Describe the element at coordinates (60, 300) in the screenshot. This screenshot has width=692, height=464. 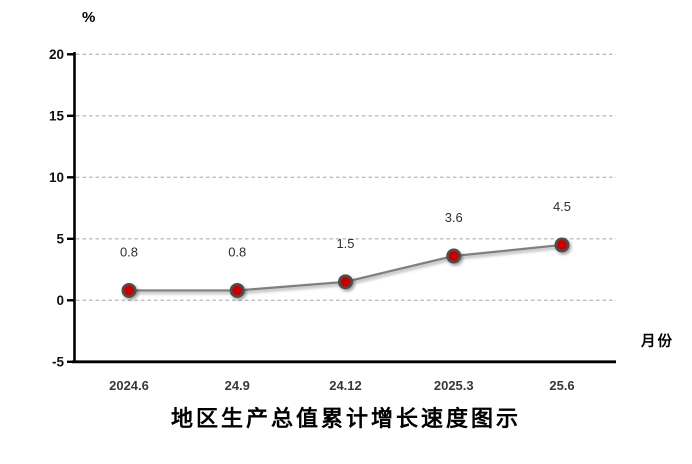
I see `y-tick-label-0: 0` at that location.